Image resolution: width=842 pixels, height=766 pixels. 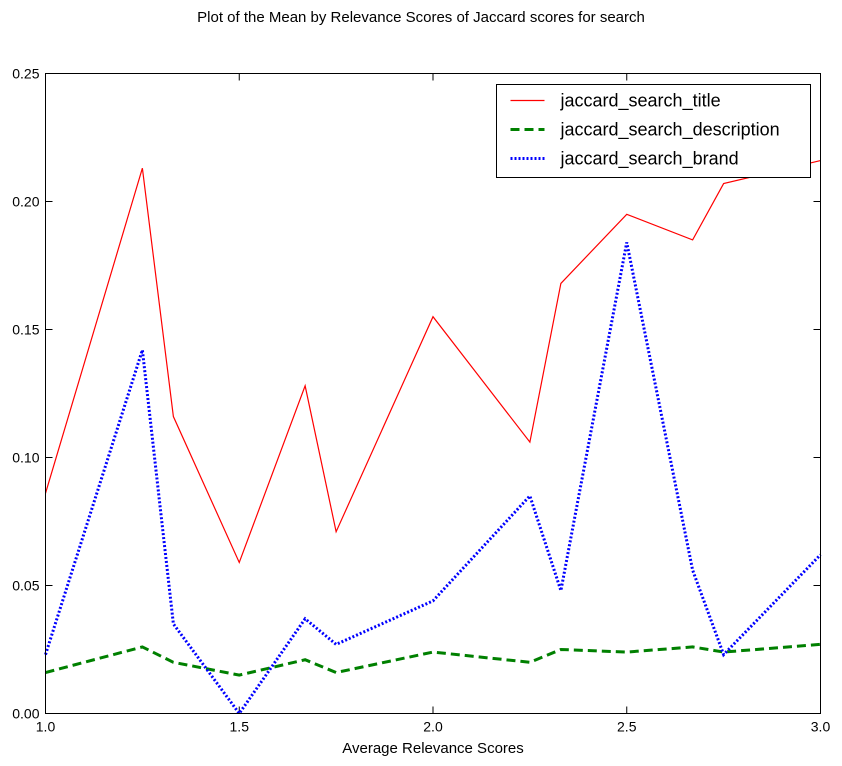 What do you see at coordinates (25, 330) in the screenshot?
I see `y-tick-label: 0.15` at bounding box center [25, 330].